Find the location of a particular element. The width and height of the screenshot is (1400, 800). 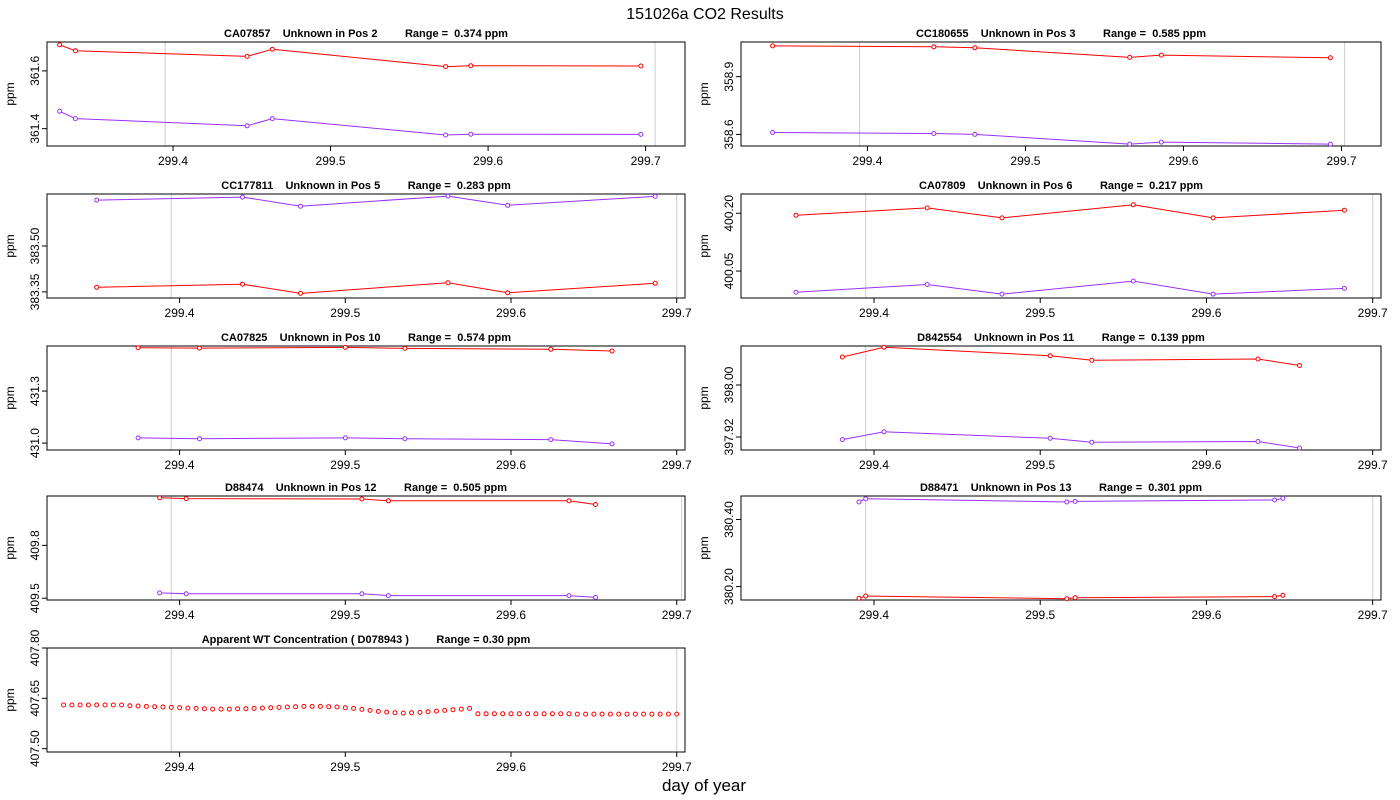

y-tick-label: 431.0 is located at coordinates (35, 443).